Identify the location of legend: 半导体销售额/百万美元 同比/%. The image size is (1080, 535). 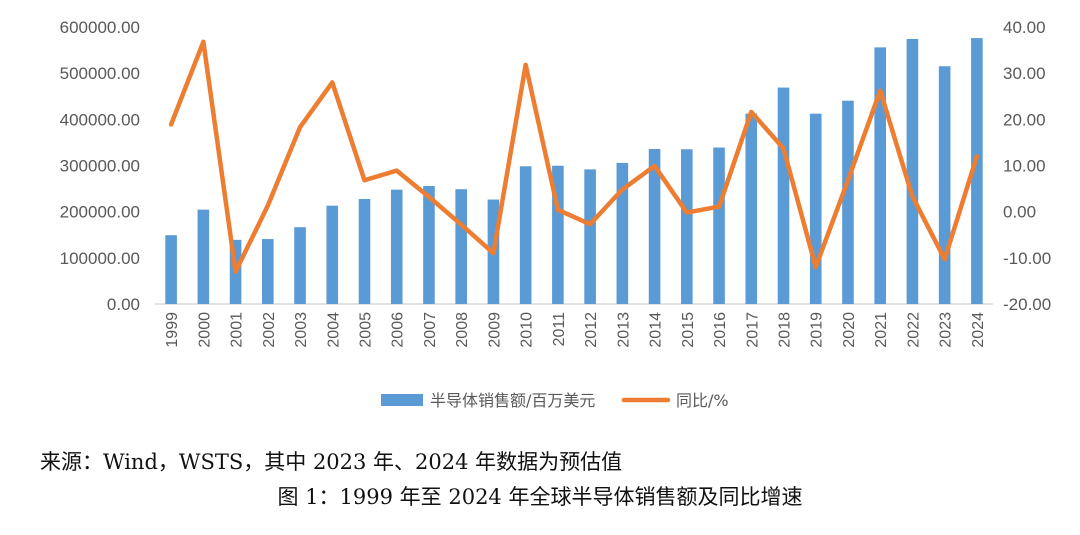
(555, 400).